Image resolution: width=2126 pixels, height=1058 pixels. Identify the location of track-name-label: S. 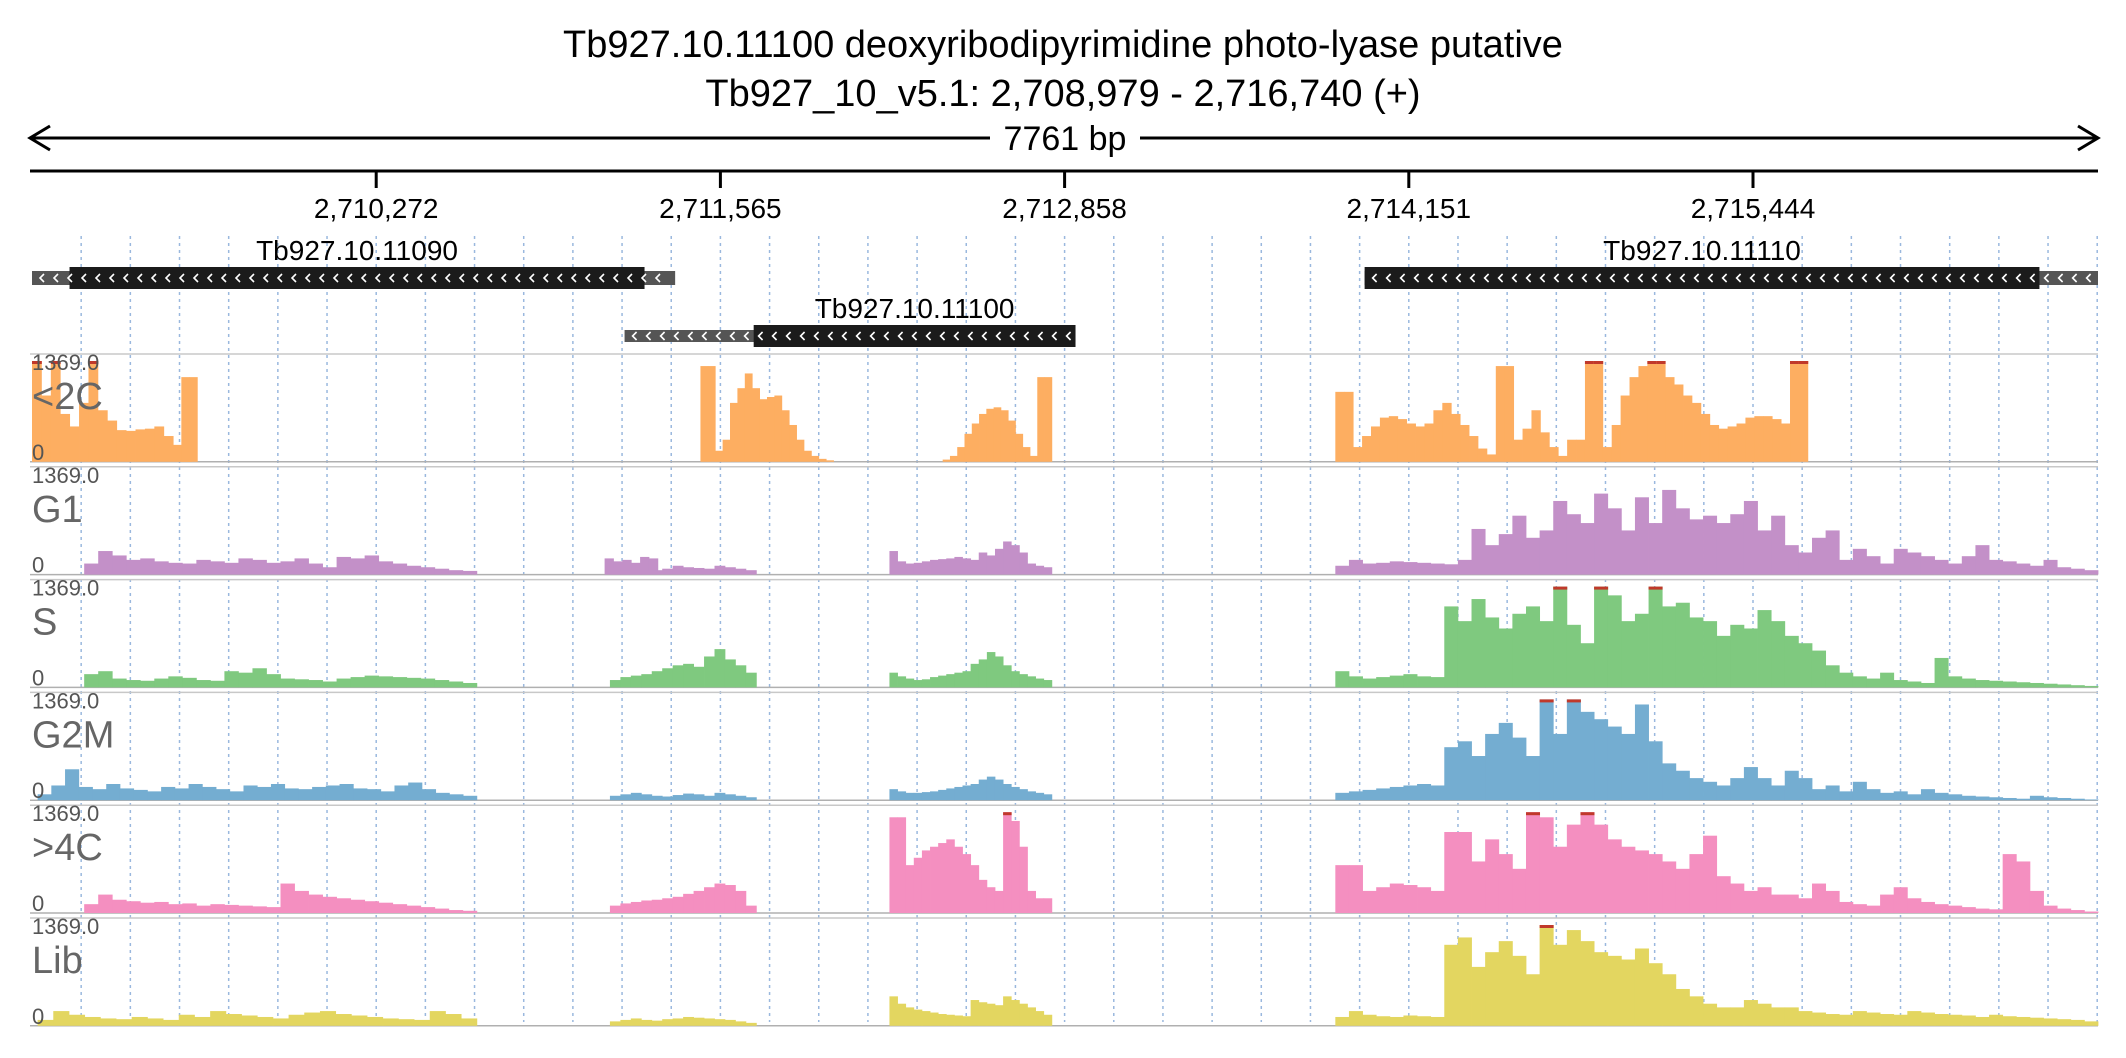
(44, 623).